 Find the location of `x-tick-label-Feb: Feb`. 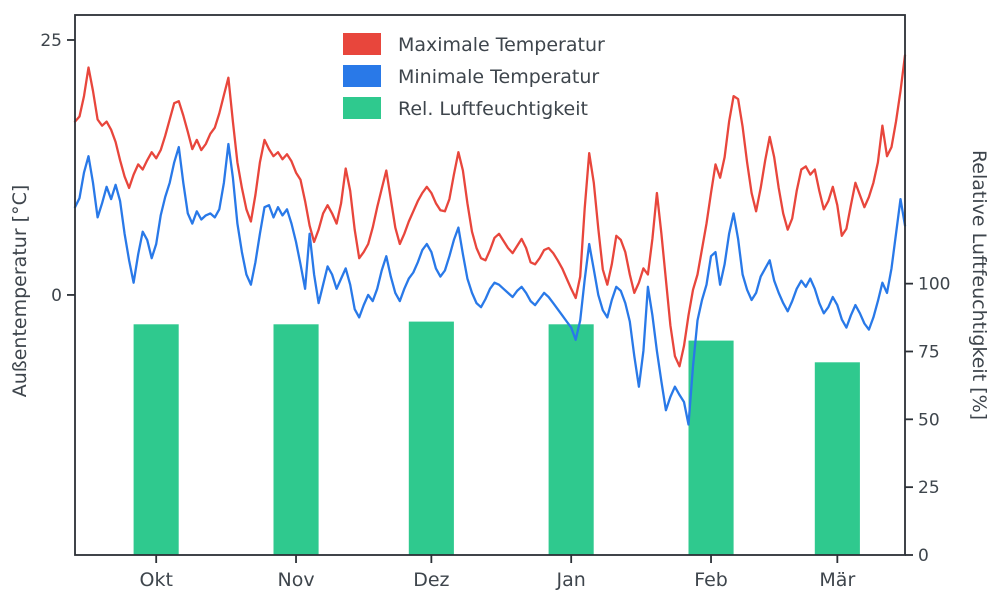

x-tick-label-Feb: Feb is located at coordinates (711, 580).